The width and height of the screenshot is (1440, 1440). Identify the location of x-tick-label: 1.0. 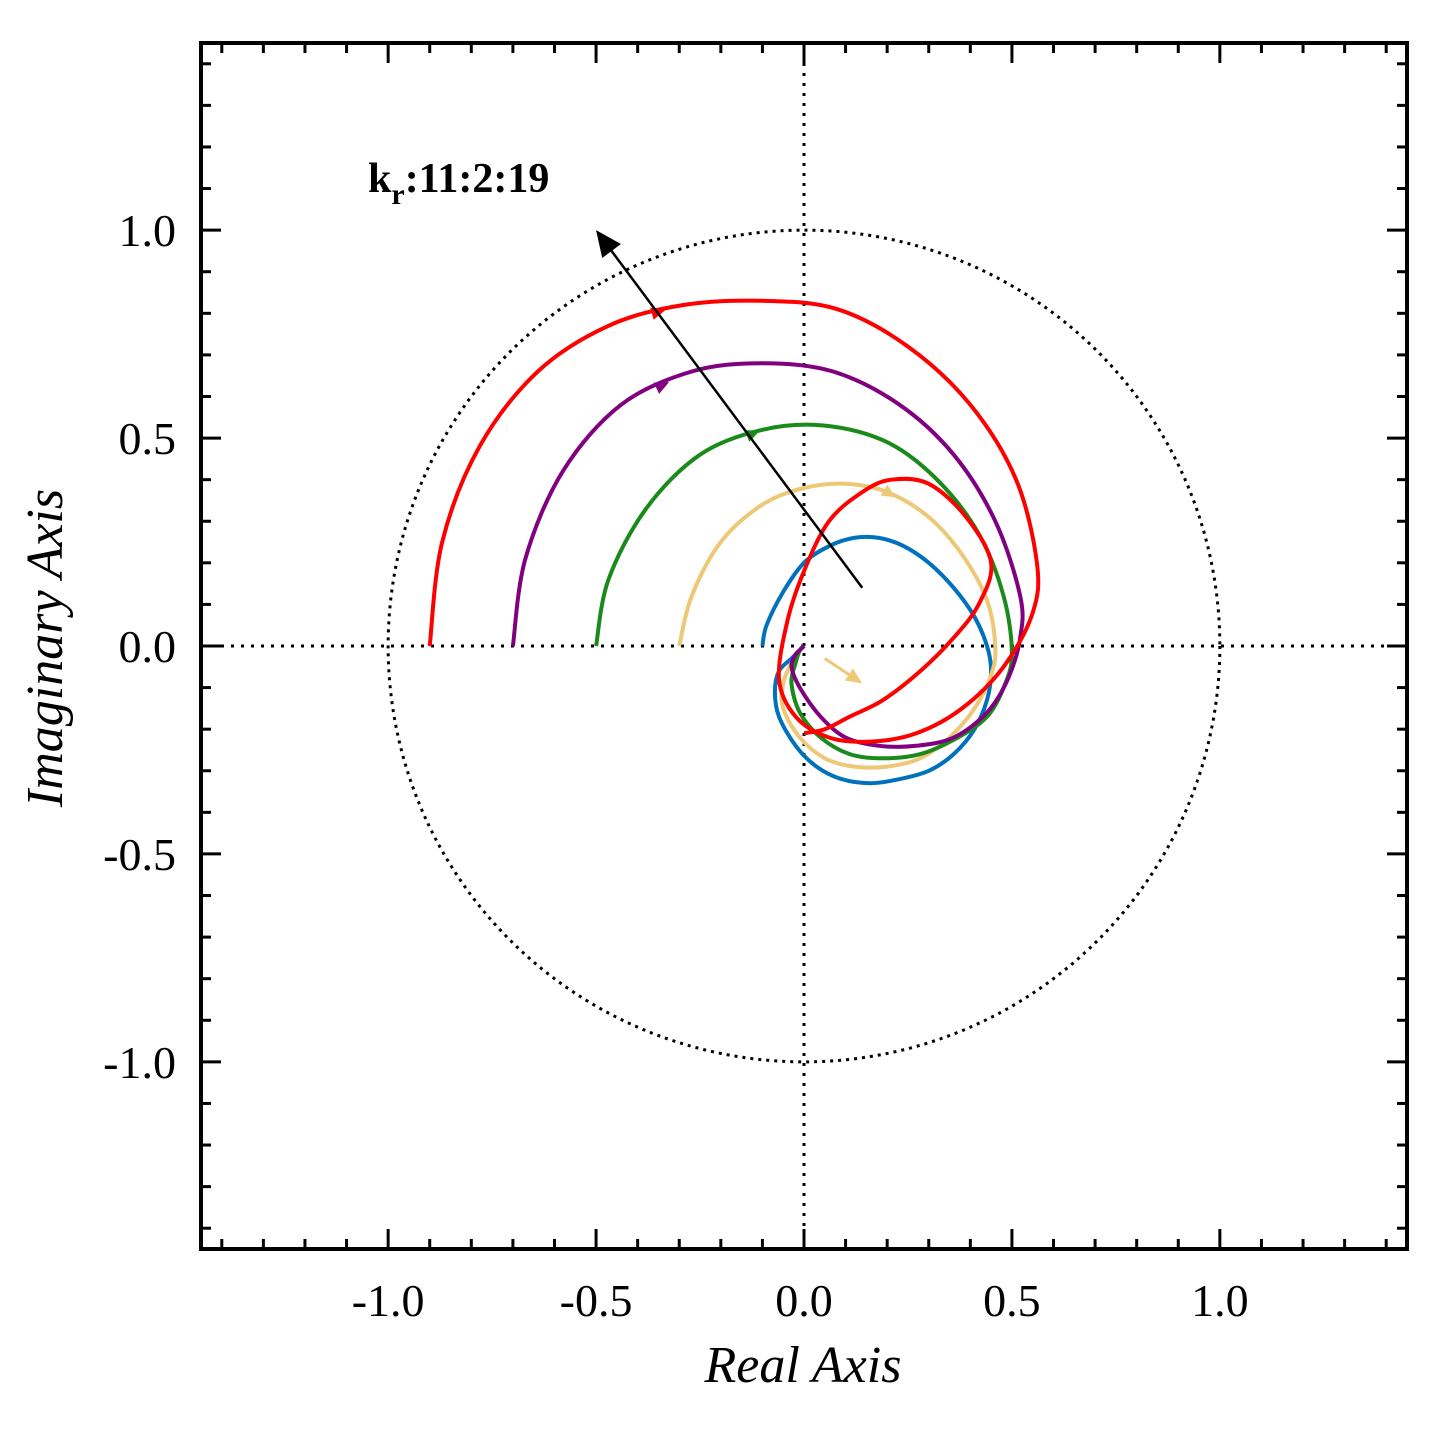
(1220, 1300).